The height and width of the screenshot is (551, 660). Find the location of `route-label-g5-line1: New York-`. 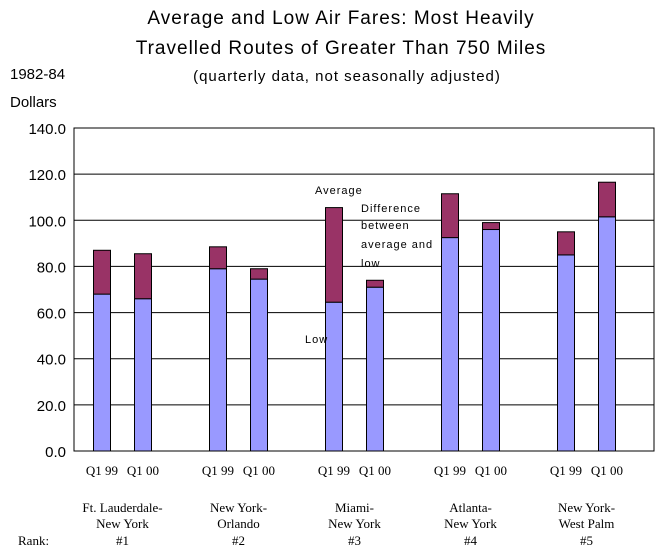

route-label-g5-line1: New York- is located at coordinates (586, 507).